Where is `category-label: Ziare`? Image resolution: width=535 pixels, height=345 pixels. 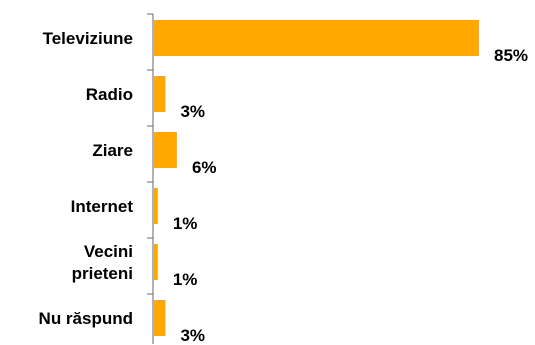
category-label: Ziare is located at coordinates (112, 150).